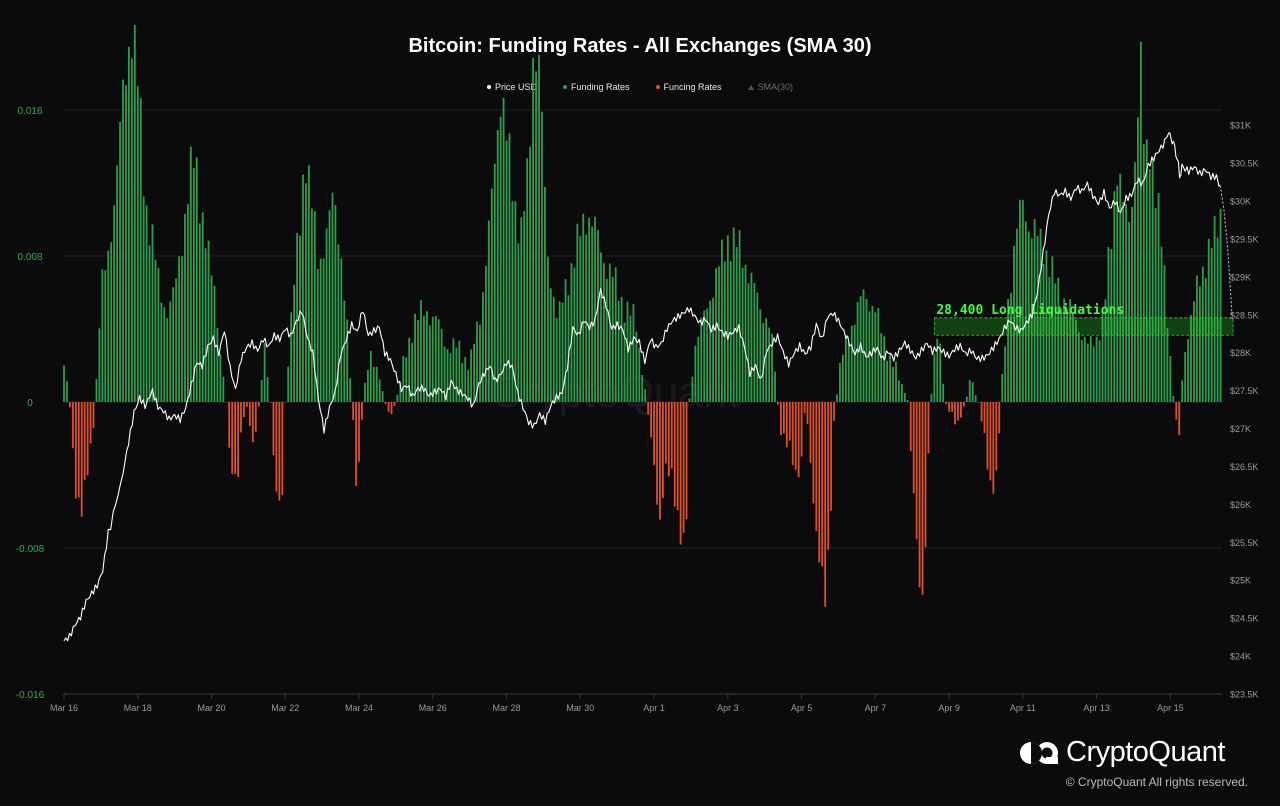 This screenshot has height=806, width=1280. Describe the element at coordinates (64, 708) in the screenshot. I see `x-tick-label: Mar 16` at that location.